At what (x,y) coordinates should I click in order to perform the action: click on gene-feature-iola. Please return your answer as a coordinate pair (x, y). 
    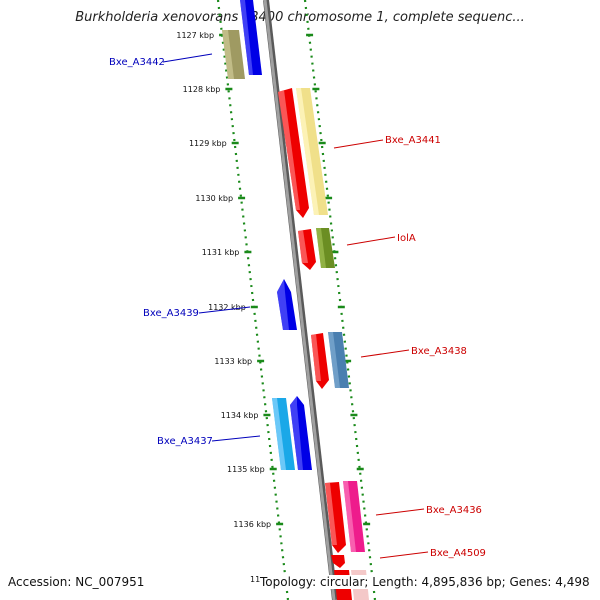
    Looking at the image, I should click on (307, 249).